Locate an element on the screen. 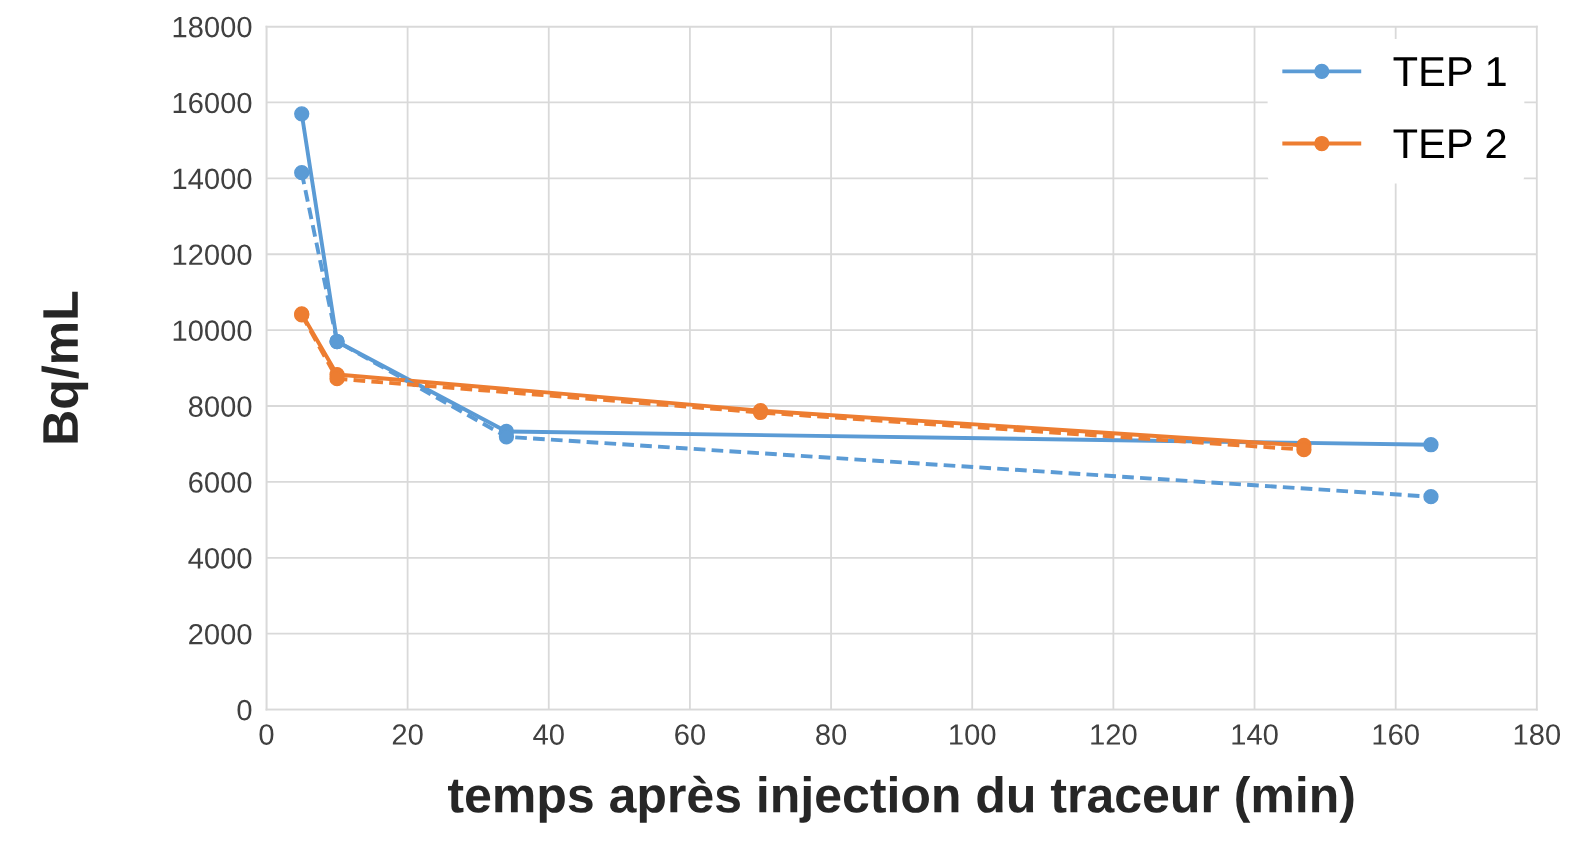  x-tick-label: 180 is located at coordinates (1537, 734).